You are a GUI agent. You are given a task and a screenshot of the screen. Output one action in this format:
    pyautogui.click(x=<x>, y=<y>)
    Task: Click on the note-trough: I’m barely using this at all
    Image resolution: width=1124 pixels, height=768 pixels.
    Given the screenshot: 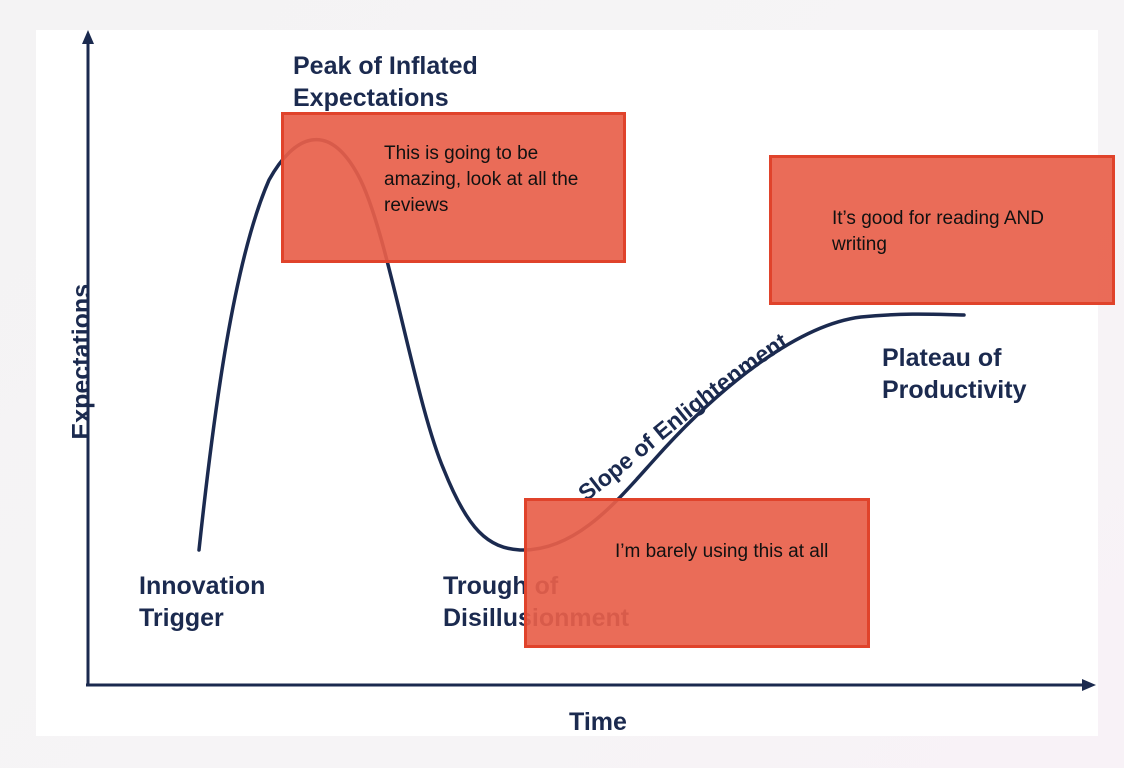 What is the action you would take?
    pyautogui.click(x=697, y=573)
    